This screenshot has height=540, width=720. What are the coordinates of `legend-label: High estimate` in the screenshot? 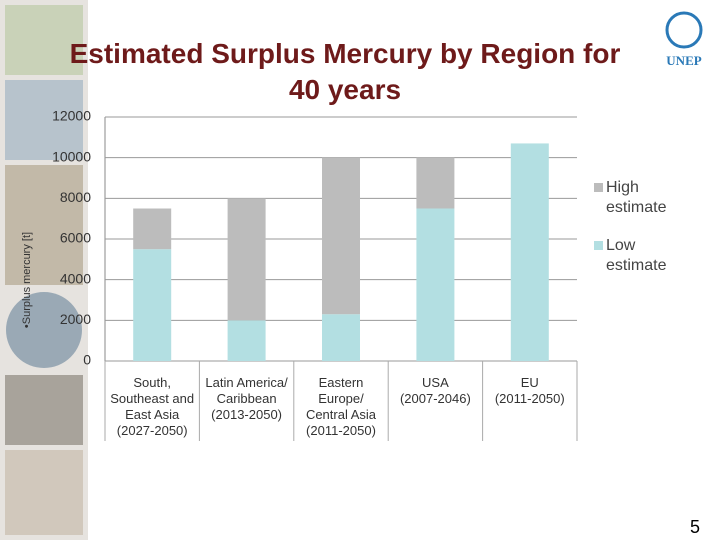 It's located at (636, 197).